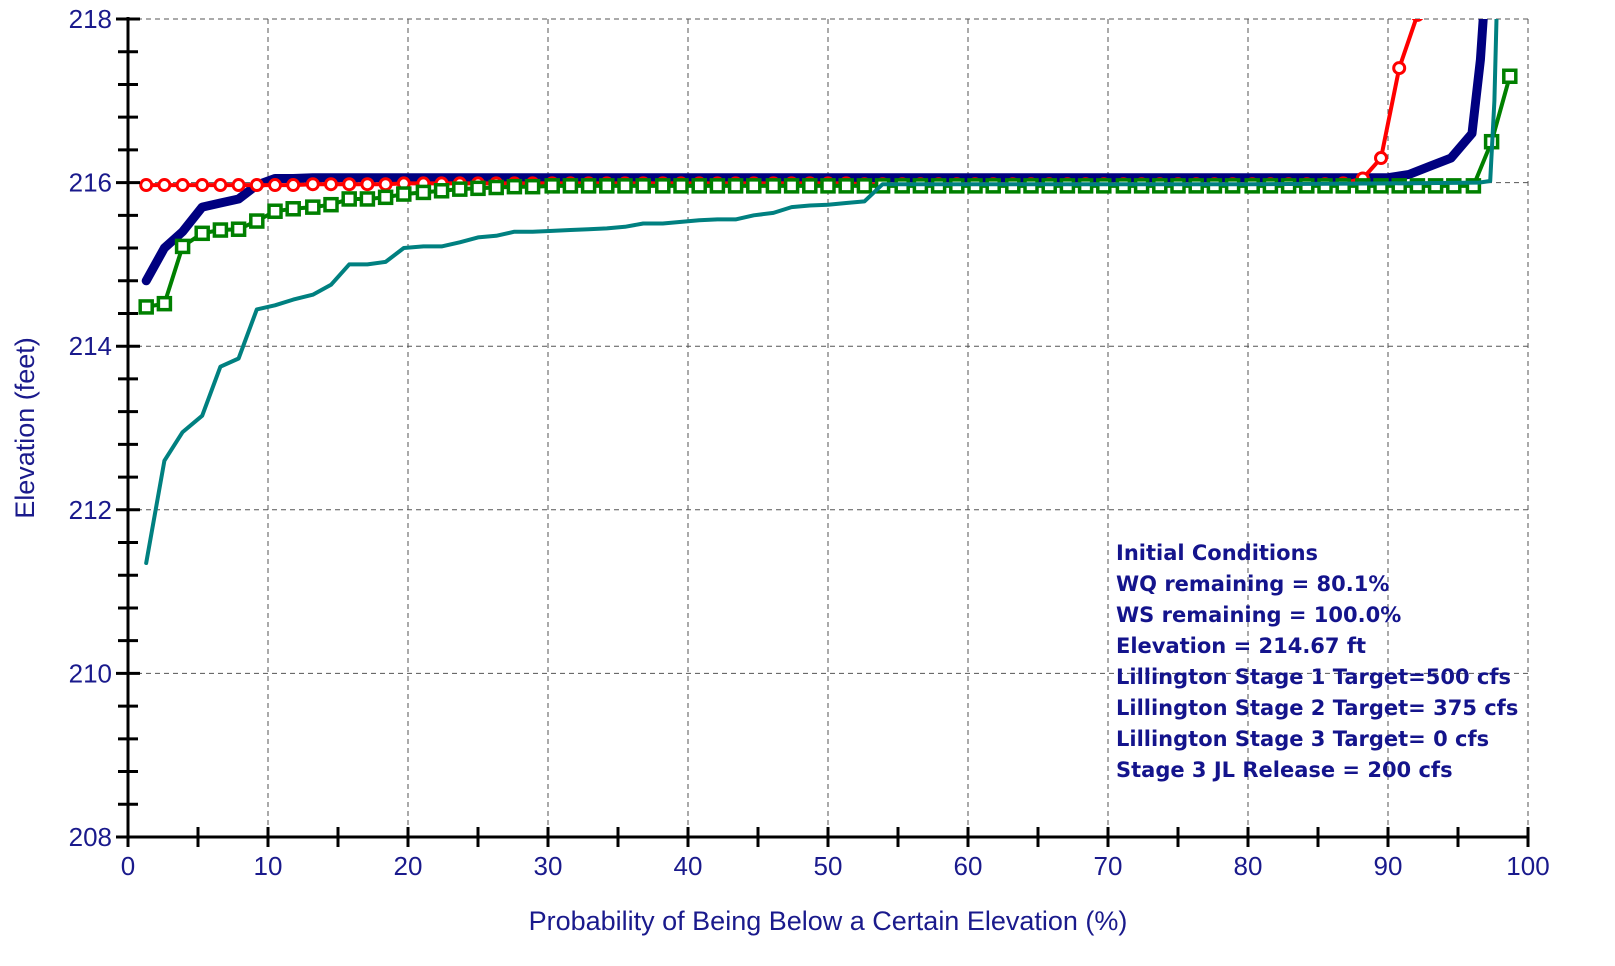 This screenshot has height=966, width=1615. I want to click on y-tick-label: 218, so click(90, 19).